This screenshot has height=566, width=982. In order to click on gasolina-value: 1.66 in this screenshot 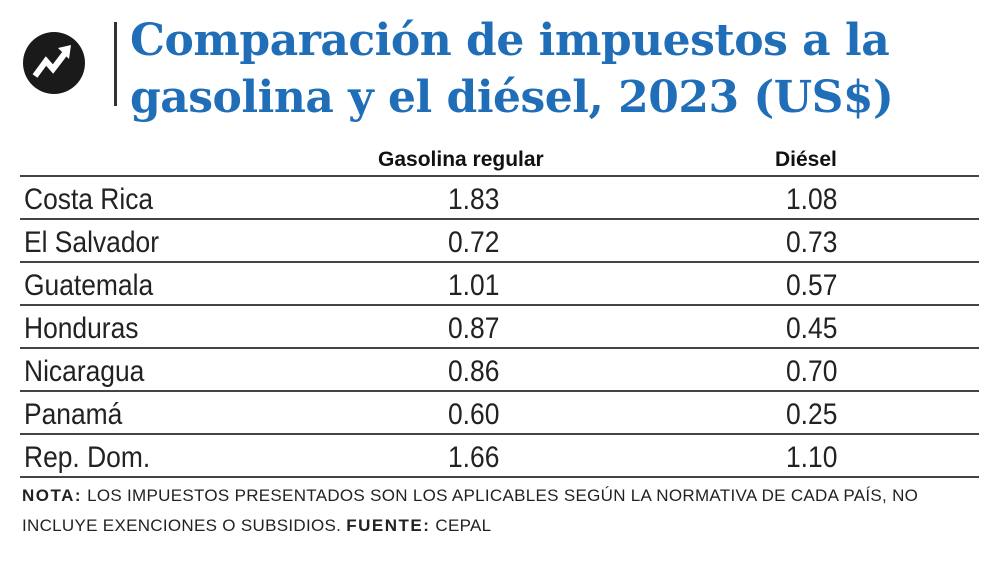, I will do `click(474, 457)`.